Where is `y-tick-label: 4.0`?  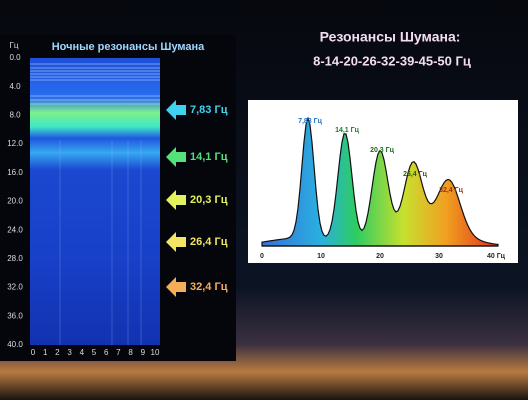 y-tick-label: 4.0 is located at coordinates (15, 86).